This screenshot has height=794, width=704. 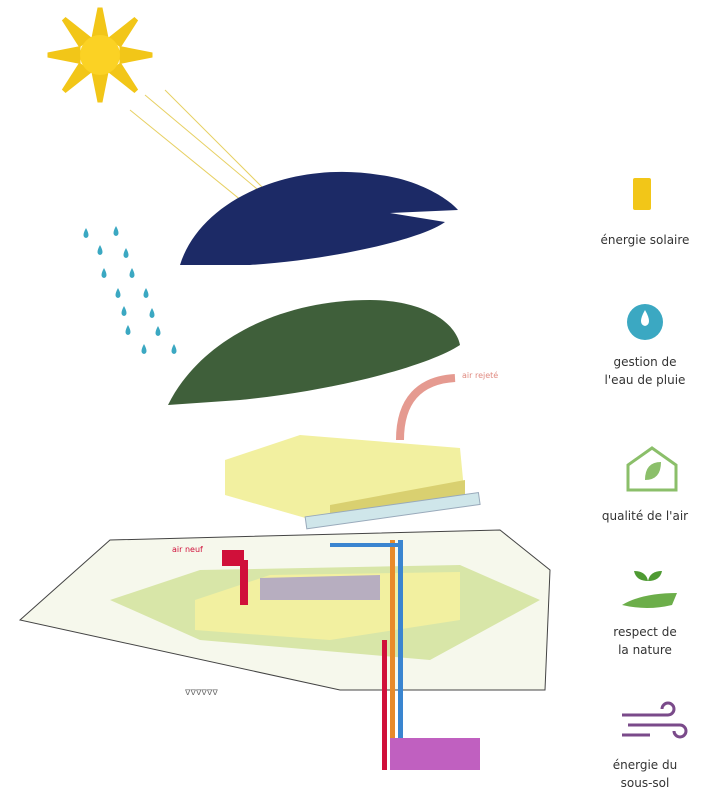 What do you see at coordinates (244, 582) in the screenshot?
I see `air-in-duct` at bounding box center [244, 582].